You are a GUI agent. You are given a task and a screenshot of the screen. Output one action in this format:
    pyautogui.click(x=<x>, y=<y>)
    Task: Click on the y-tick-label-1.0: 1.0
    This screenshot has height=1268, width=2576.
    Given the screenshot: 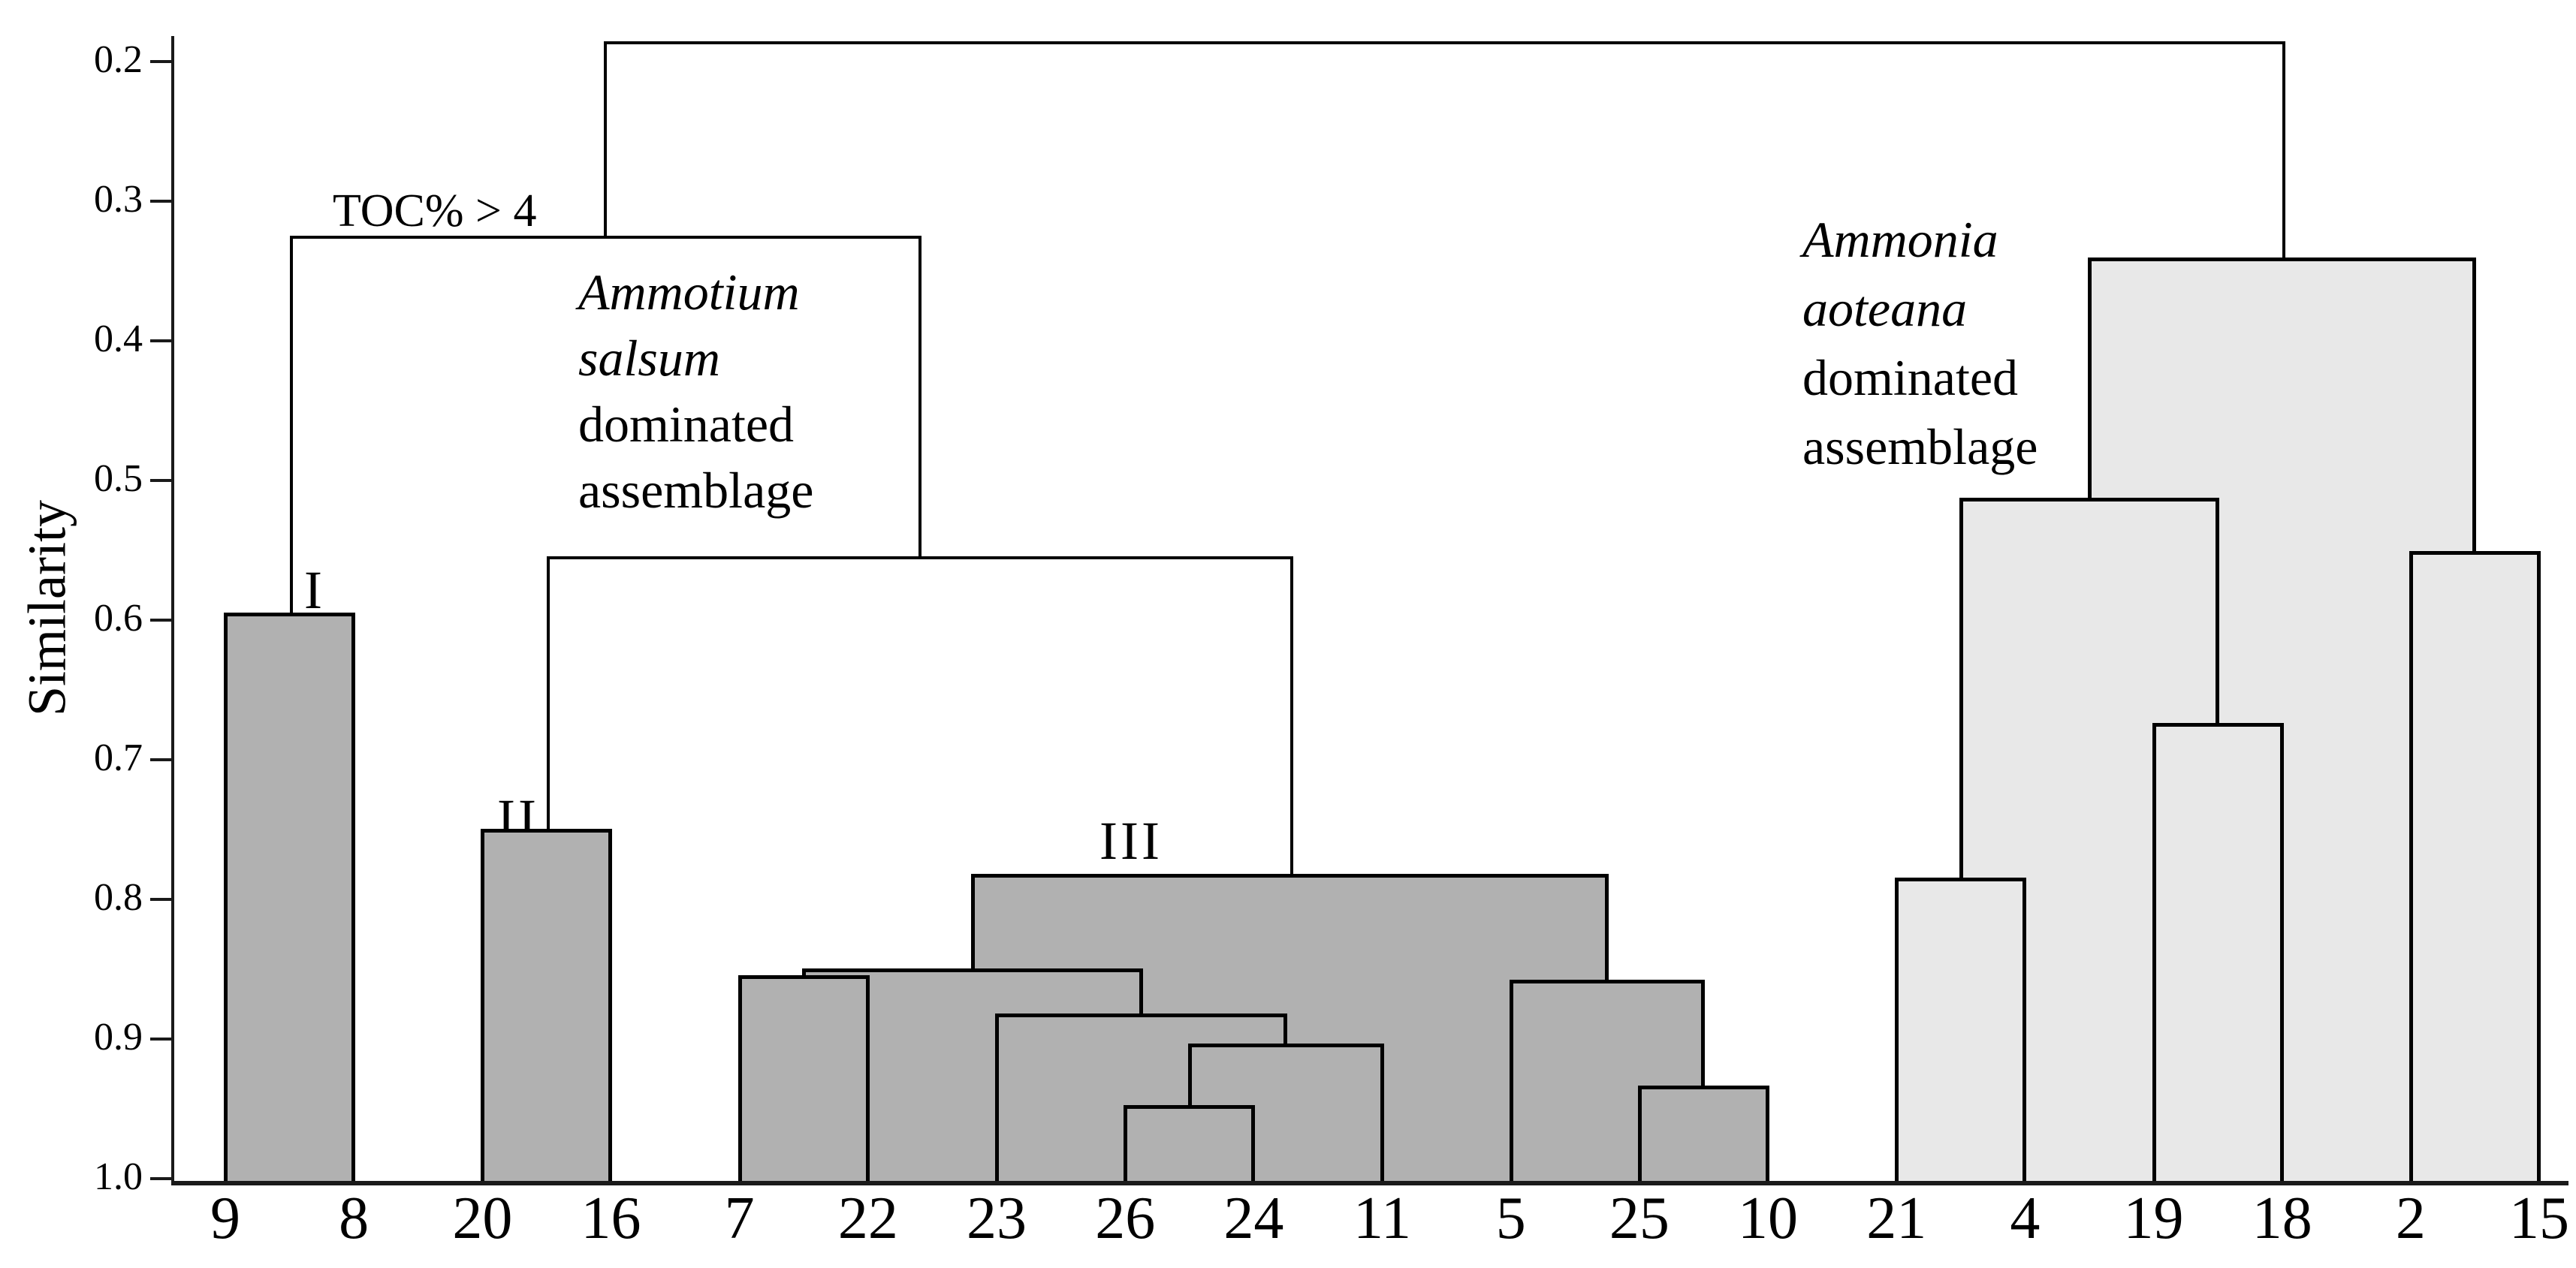 What is the action you would take?
    pyautogui.click(x=119, y=1176)
    